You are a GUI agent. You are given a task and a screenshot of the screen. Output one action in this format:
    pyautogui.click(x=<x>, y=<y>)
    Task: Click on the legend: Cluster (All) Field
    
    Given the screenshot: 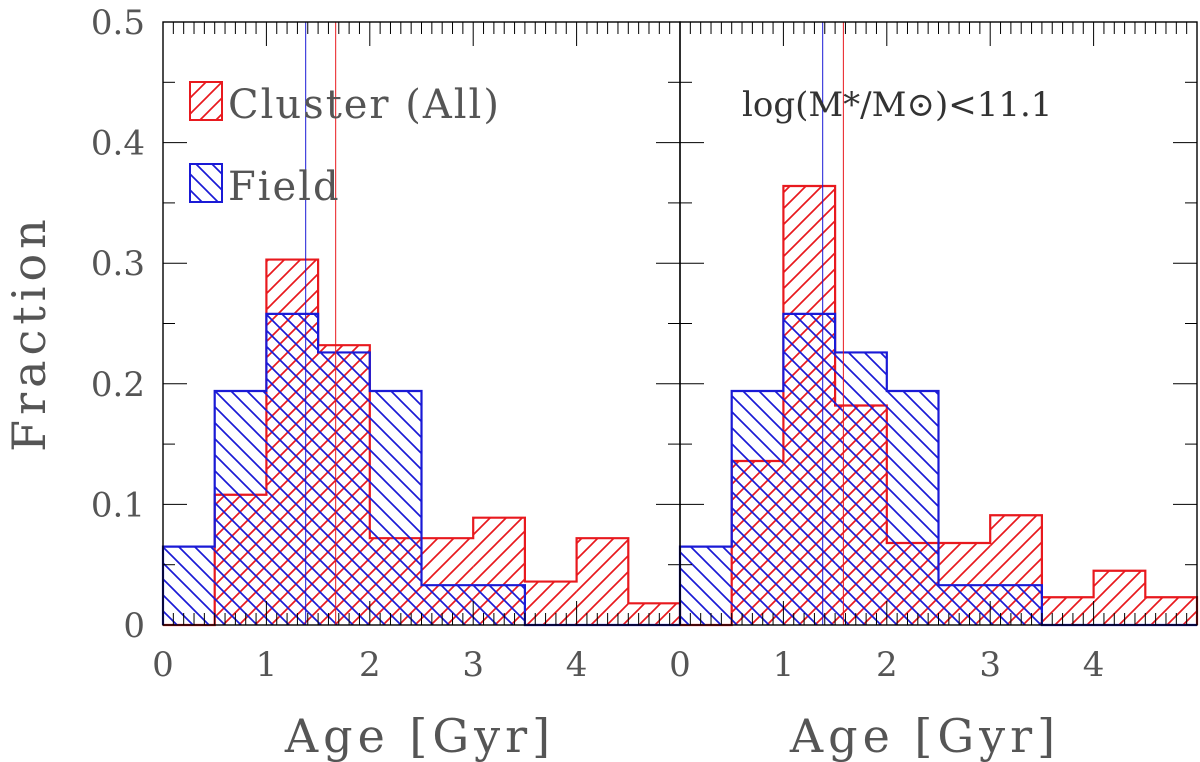 What is the action you would take?
    pyautogui.click(x=345, y=145)
    